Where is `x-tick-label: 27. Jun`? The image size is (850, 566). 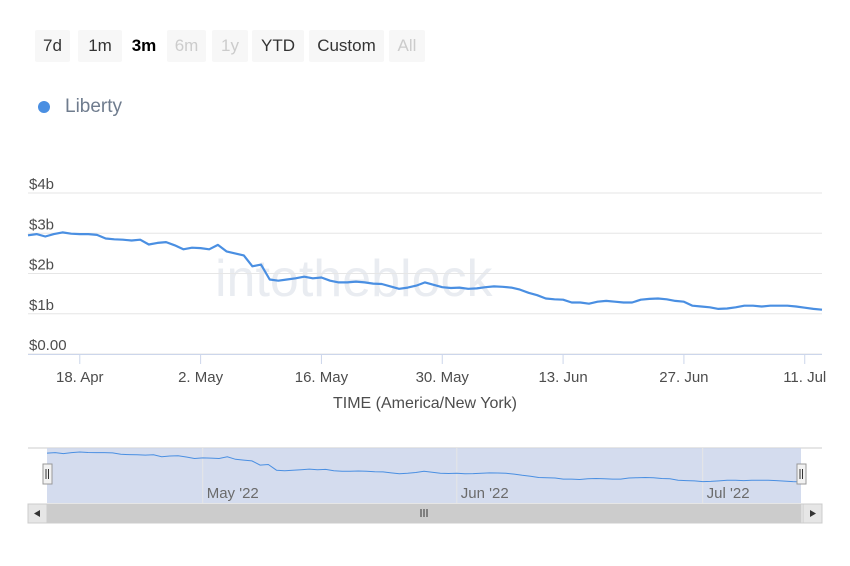
x-tick-label: 27. Jun is located at coordinates (683, 377).